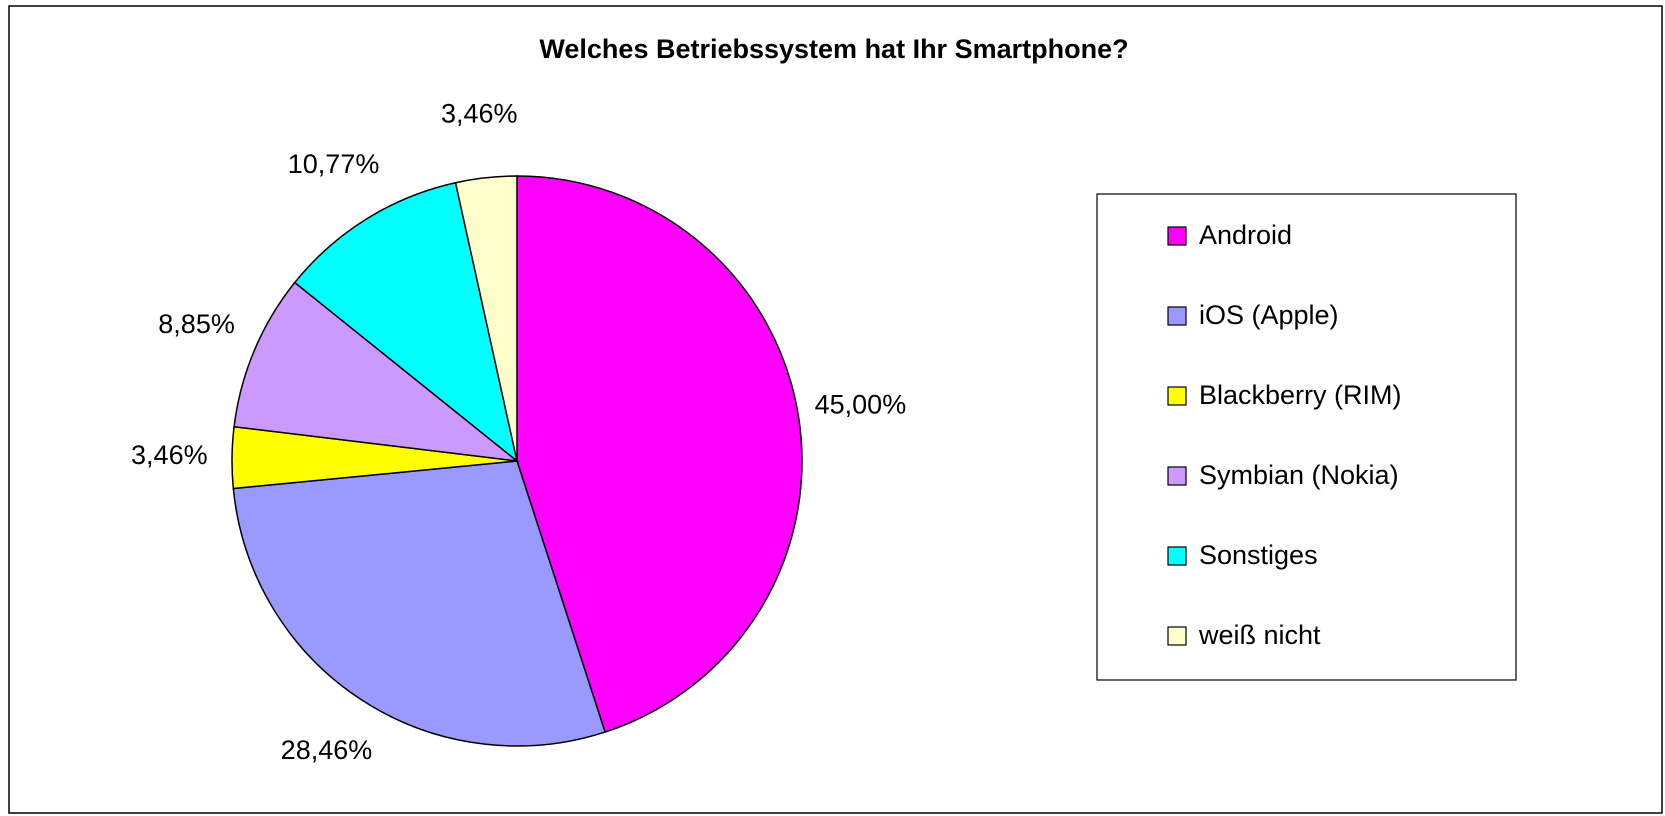 The height and width of the screenshot is (816, 1665). I want to click on data-label: 28,46%, so click(327, 750).